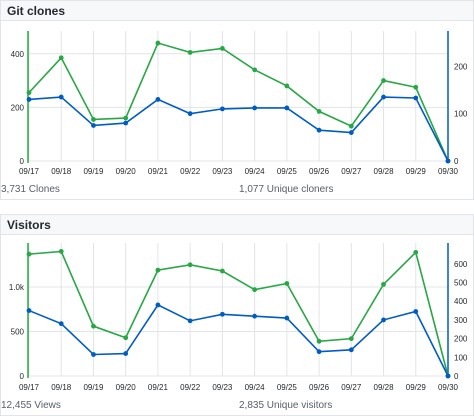  What do you see at coordinates (287, 171) in the screenshot?
I see `x-tick-label: 09/25` at bounding box center [287, 171].